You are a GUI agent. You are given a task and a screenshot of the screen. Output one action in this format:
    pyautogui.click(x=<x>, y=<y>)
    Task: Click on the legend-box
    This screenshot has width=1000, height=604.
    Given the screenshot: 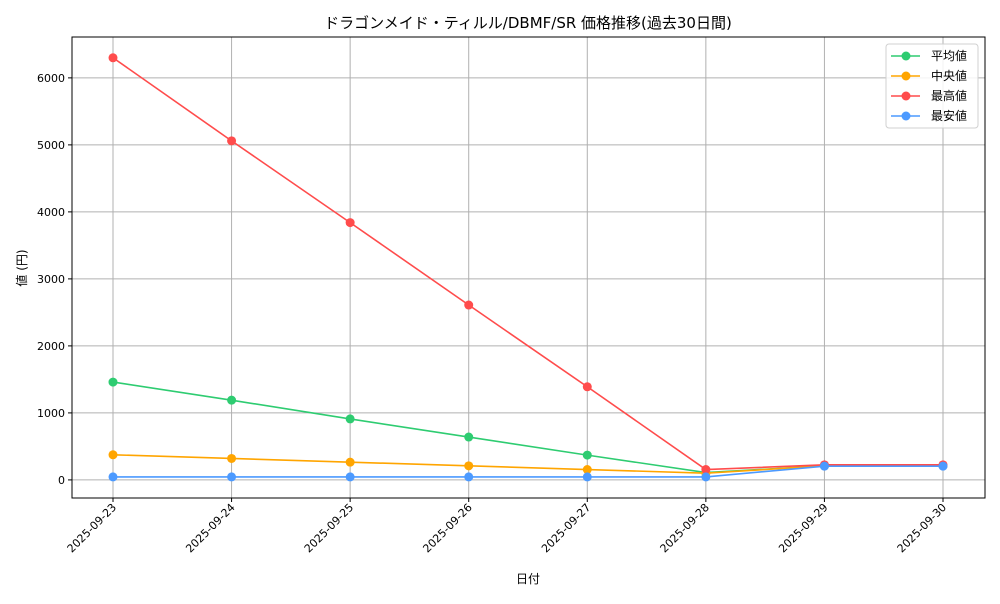 What is the action you would take?
    pyautogui.click(x=932, y=86)
    